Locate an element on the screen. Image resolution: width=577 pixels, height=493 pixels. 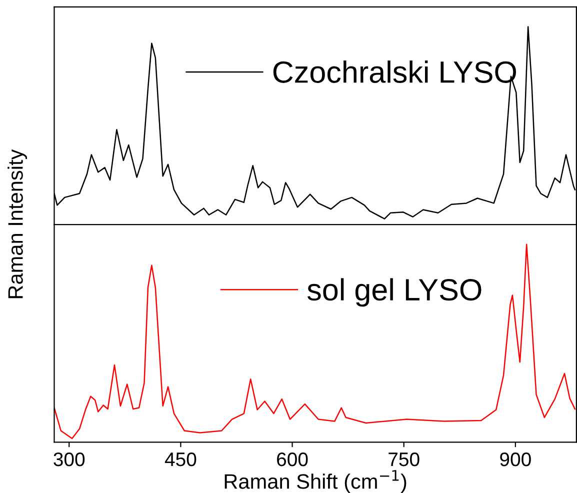
y-axis-title: Raman Intensity is located at coordinates (18, 223).